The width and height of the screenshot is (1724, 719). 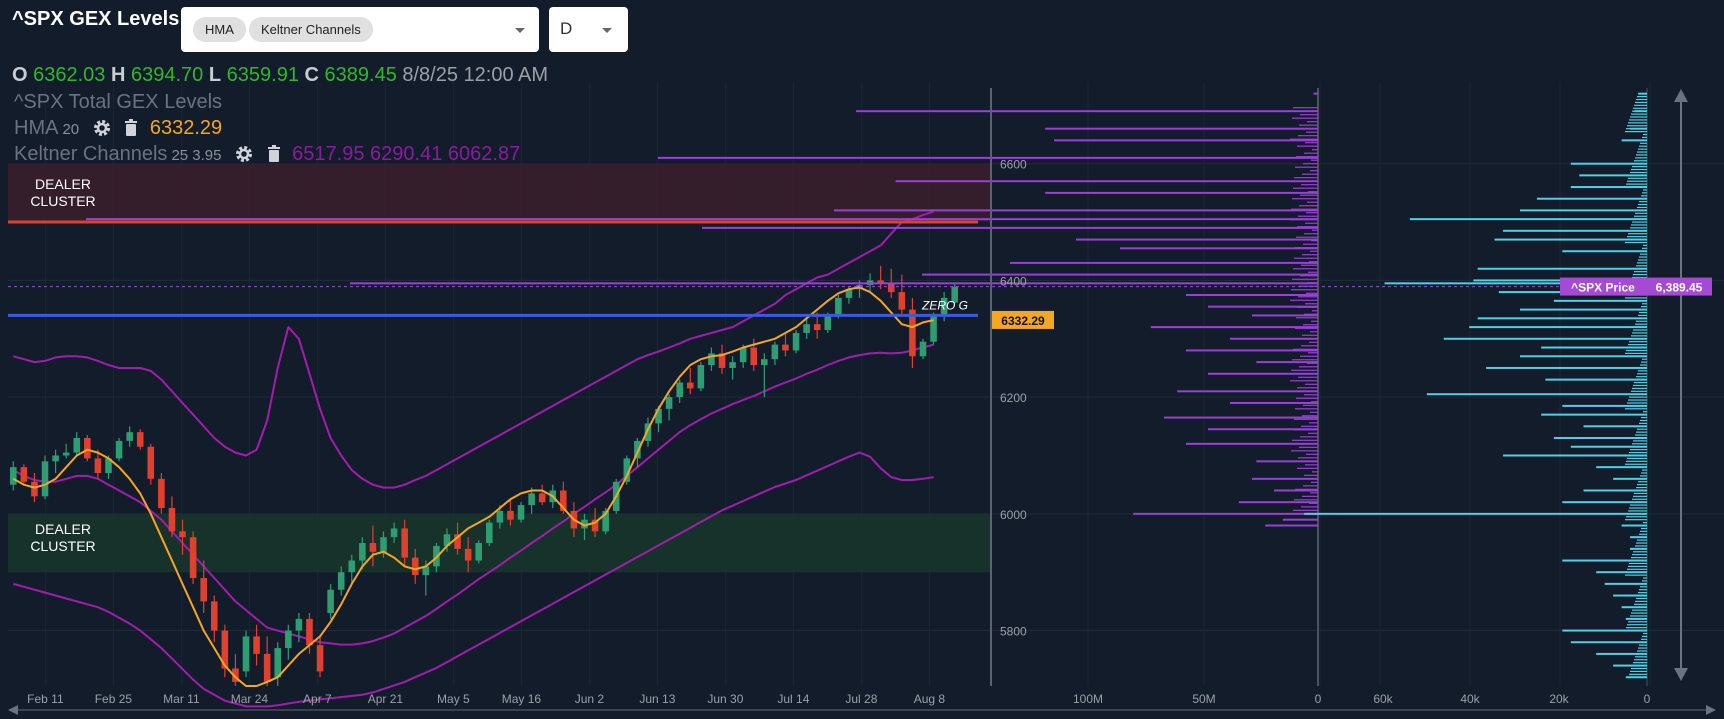 I want to click on keltner-legend-params: 25 3.95, so click(x=196, y=155).